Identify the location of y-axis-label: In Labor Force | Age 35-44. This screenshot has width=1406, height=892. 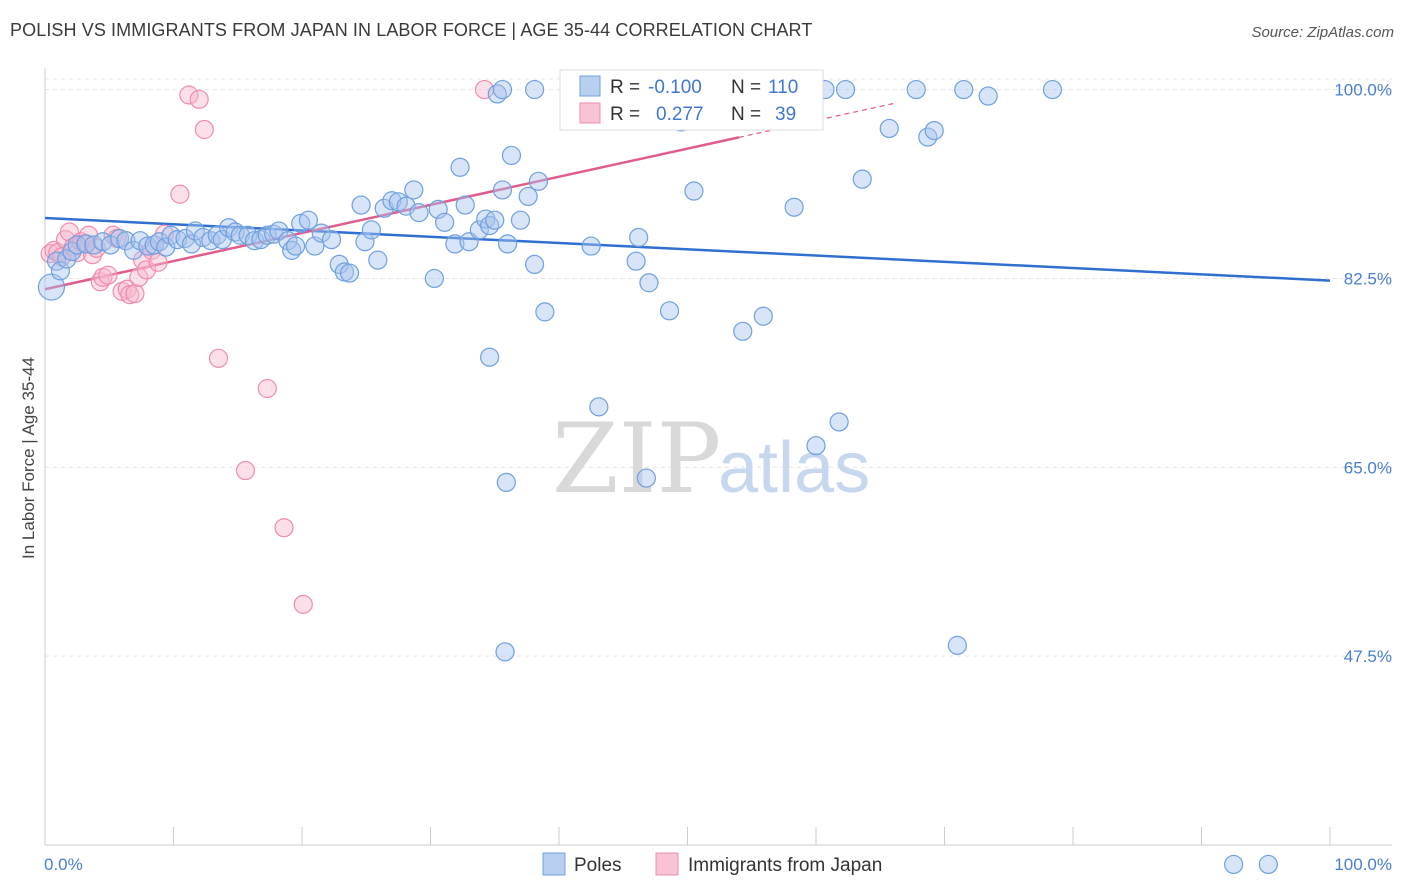
(28, 458).